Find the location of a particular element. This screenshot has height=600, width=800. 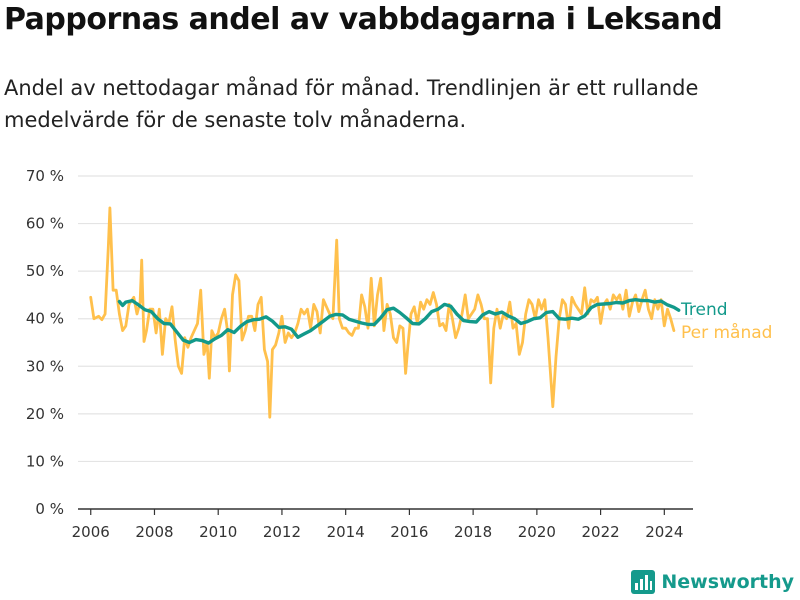

y-tick-label: 20 % is located at coordinates (45, 414).